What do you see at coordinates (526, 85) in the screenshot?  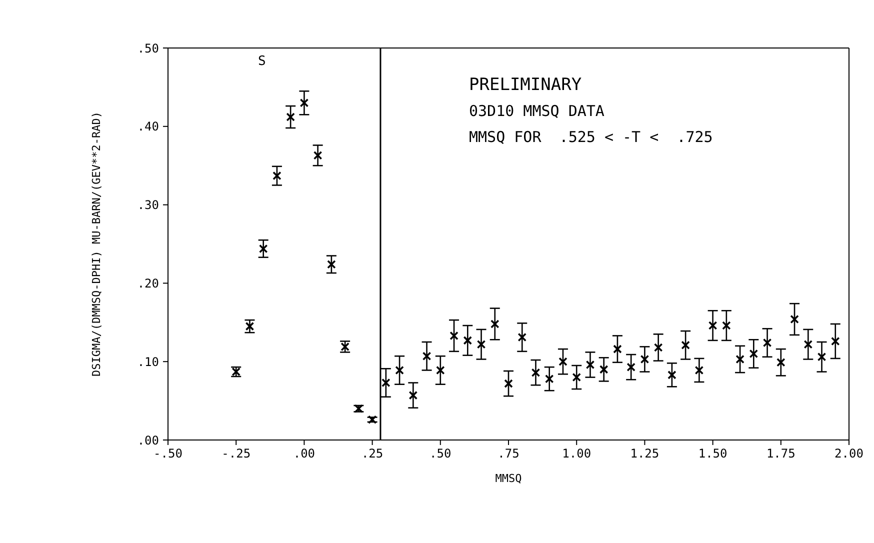 I see `text: PRELIMINARY` at bounding box center [526, 85].